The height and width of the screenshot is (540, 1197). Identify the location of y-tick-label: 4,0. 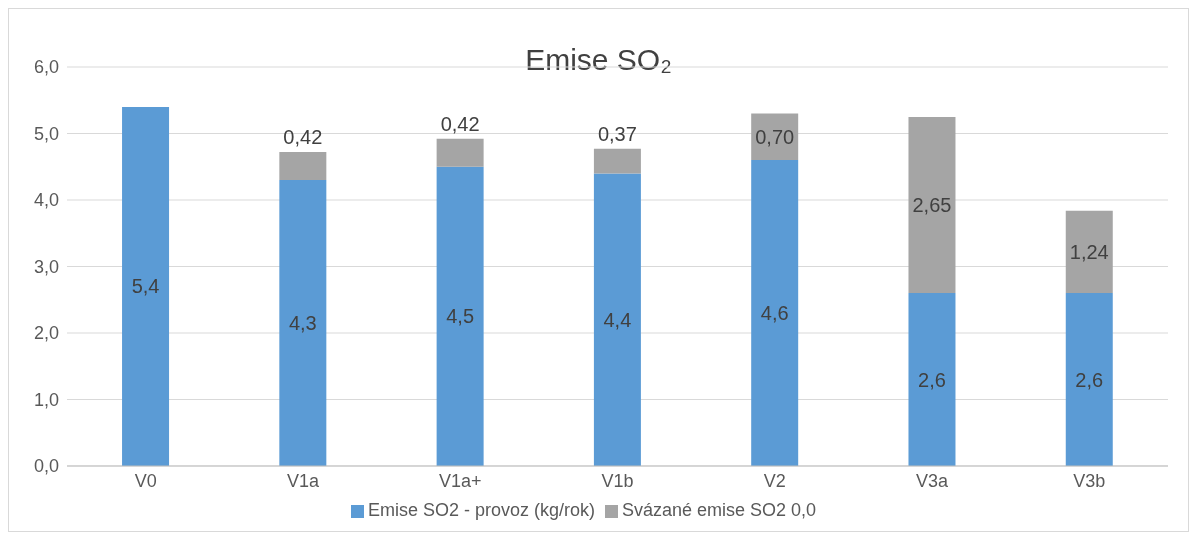
(46, 200).